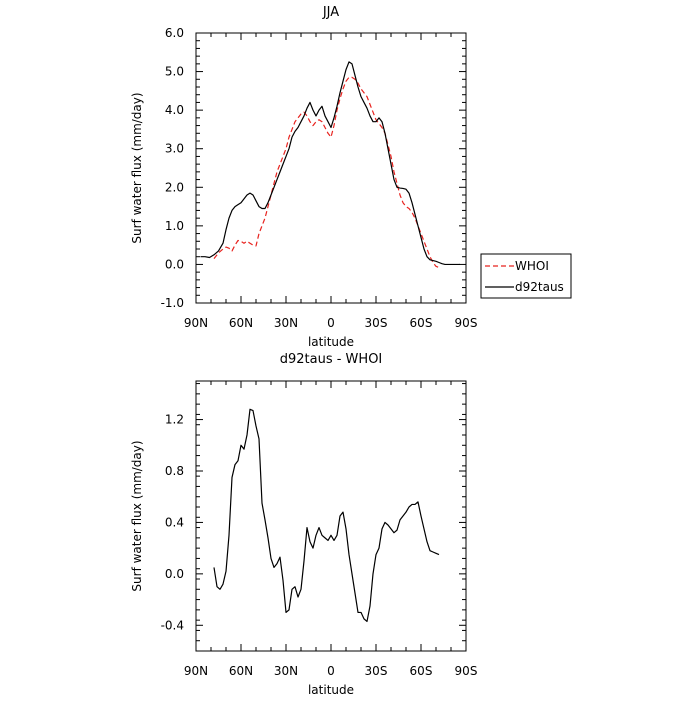 The image size is (700, 704). Describe the element at coordinates (174, 110) in the screenshot. I see `y-tick-label: 4.0` at that location.